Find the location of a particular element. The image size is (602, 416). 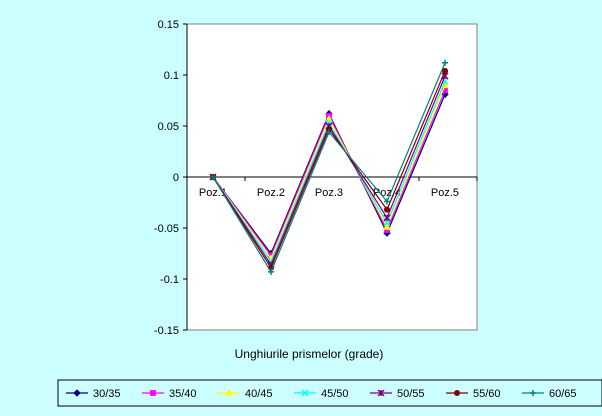

legend-label: 35/40 is located at coordinates (183, 394).